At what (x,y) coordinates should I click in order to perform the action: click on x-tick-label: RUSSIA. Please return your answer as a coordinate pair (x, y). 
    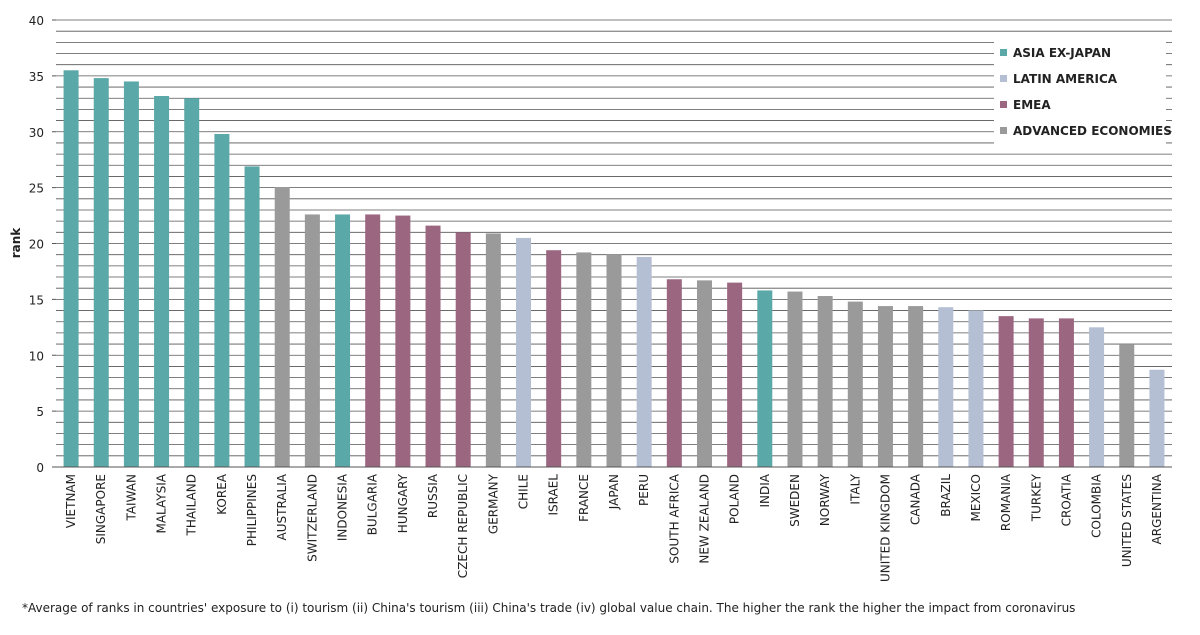
    Looking at the image, I should click on (433, 495).